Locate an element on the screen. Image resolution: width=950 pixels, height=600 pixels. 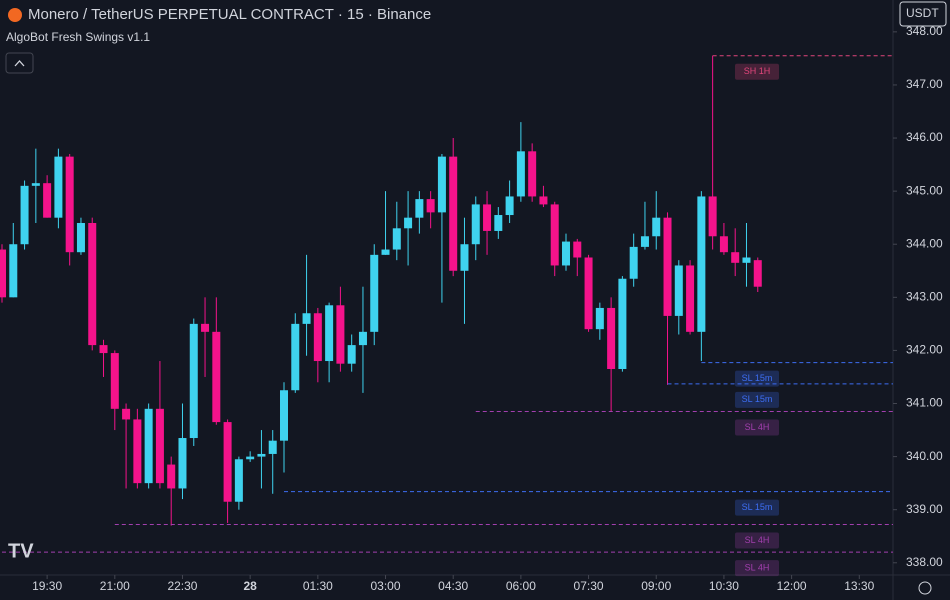
x-tick-label: 13:30 is located at coordinates (859, 586).